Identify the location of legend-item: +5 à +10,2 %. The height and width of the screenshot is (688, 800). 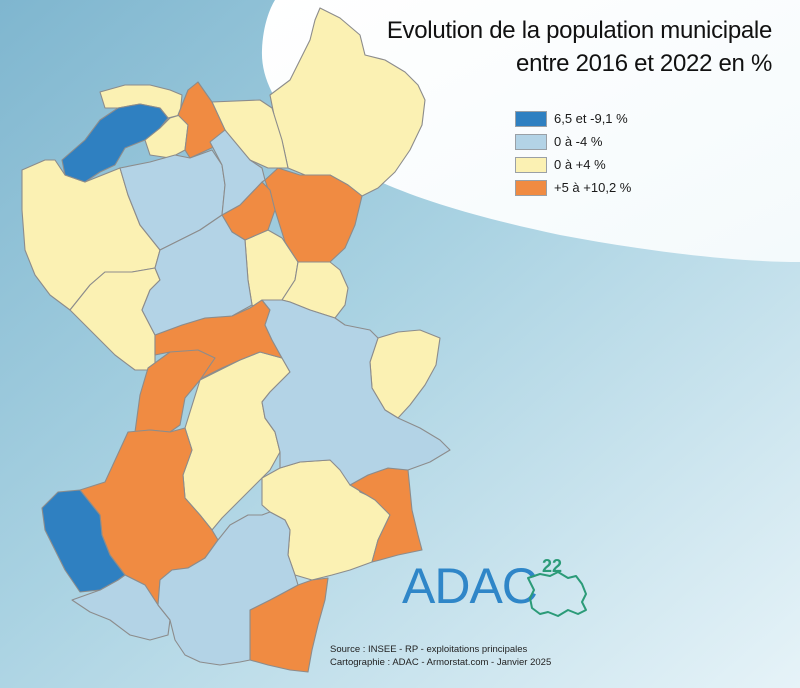
(605, 187).